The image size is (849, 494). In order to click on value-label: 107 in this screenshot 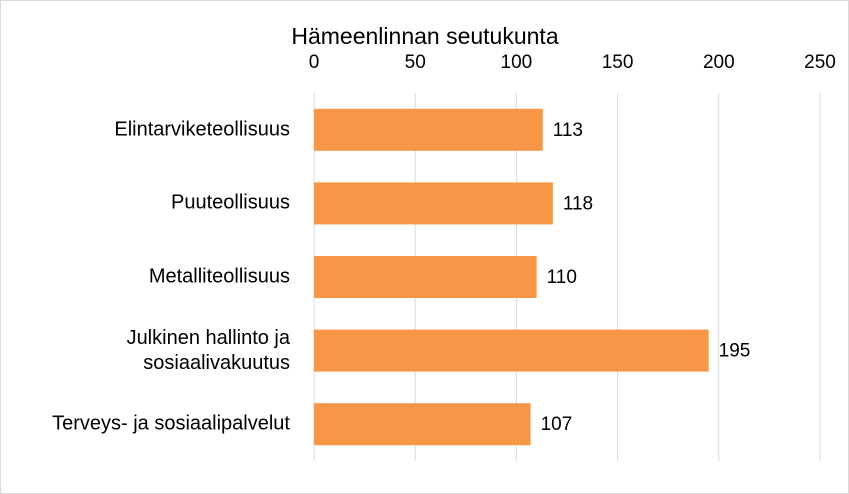, I will do `click(557, 424)`.